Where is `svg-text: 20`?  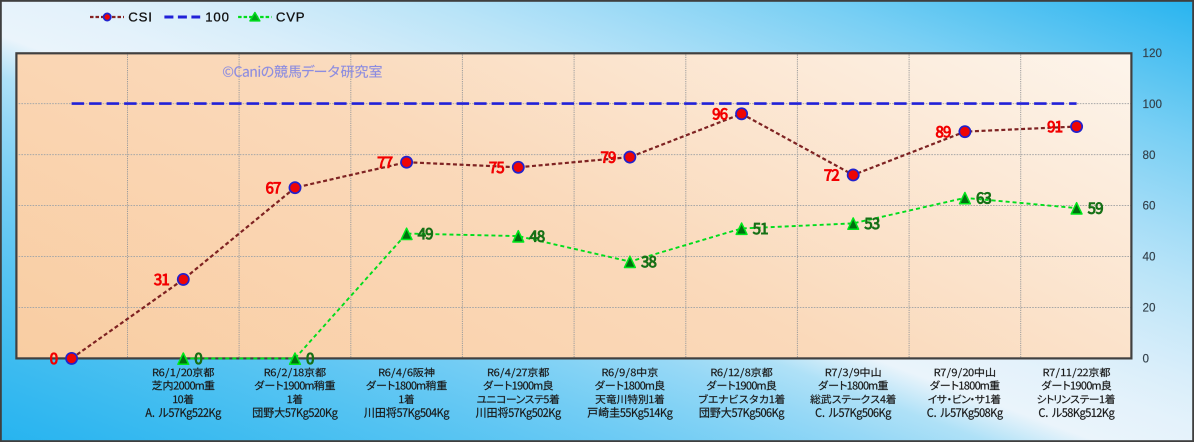 svg-text: 20 is located at coordinates (1150, 308).